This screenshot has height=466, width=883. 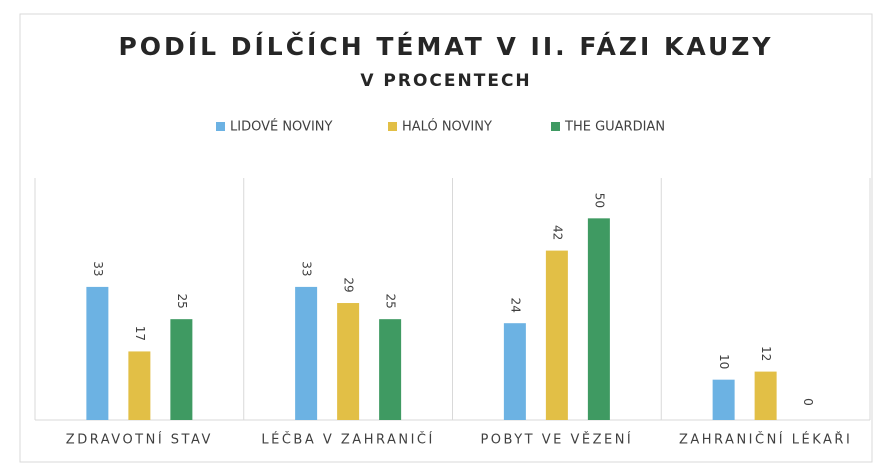 I want to click on x-tick-label: ZDRAVOTNÍ STAV, so click(x=139, y=440).